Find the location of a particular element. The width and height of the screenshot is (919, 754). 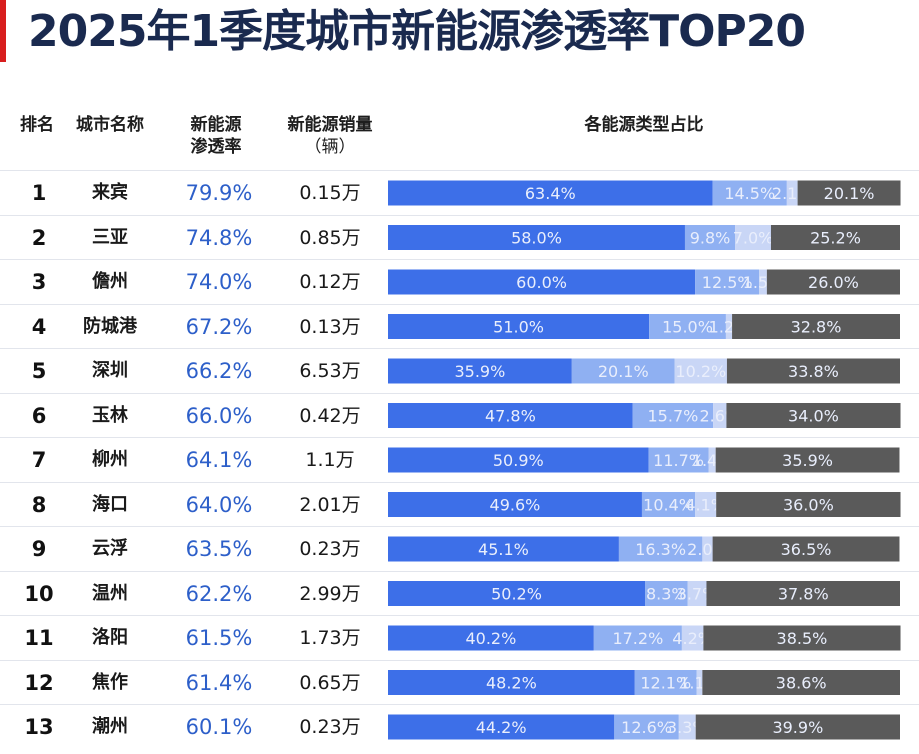

header-sales: 新能源销量 （辆） is located at coordinates (330, 136).